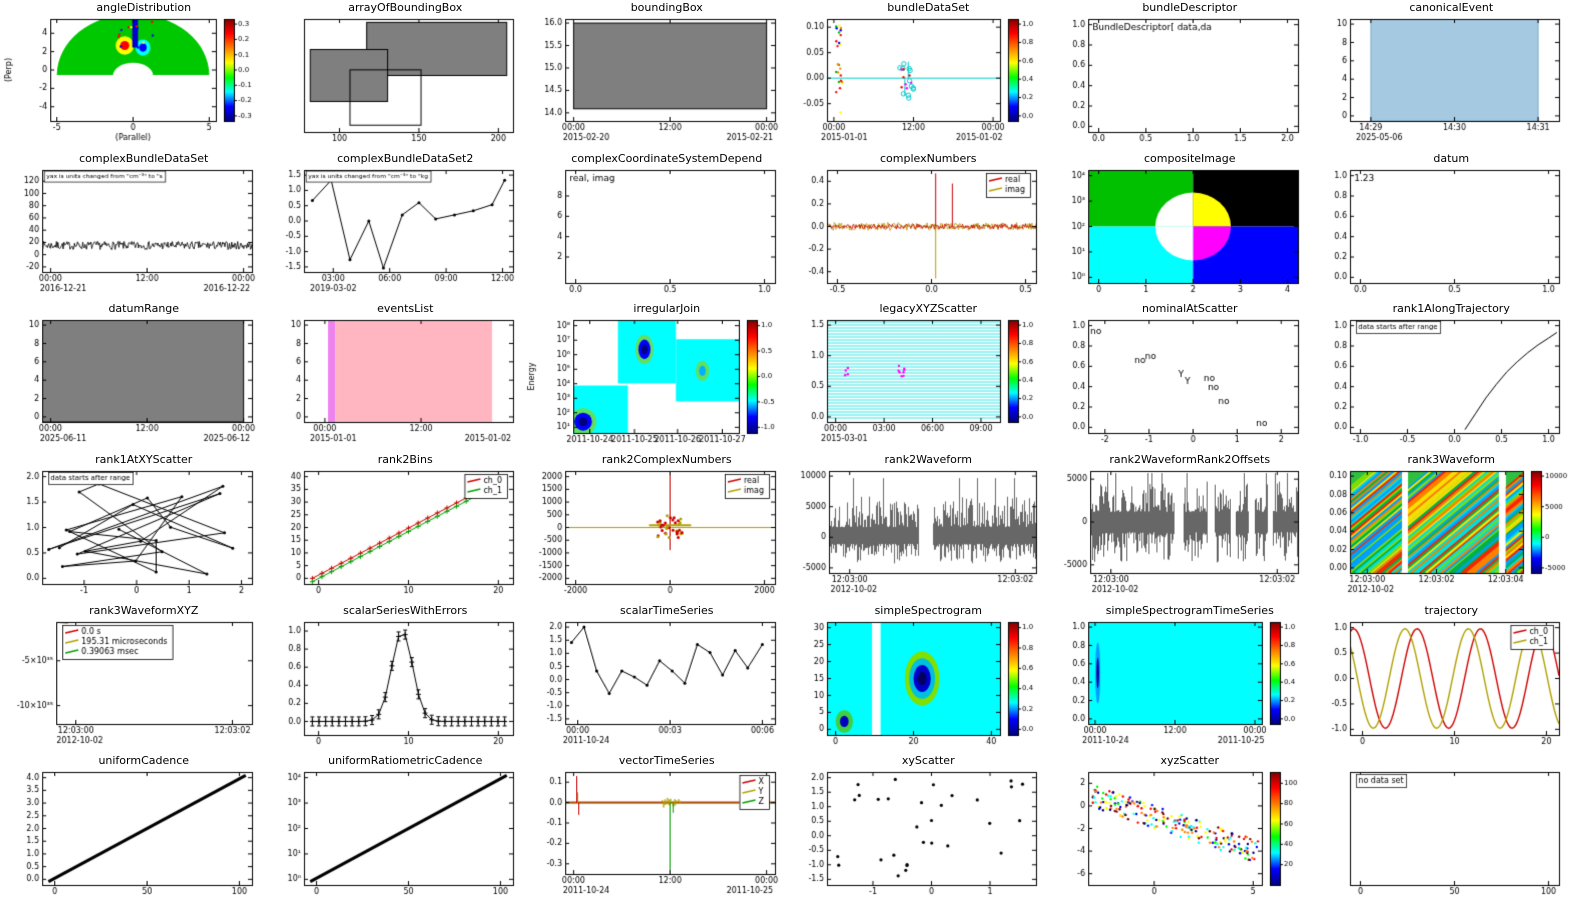 The height and width of the screenshot is (904, 1569). I want to click on plot-rank2Waveform, so click(915, 534).